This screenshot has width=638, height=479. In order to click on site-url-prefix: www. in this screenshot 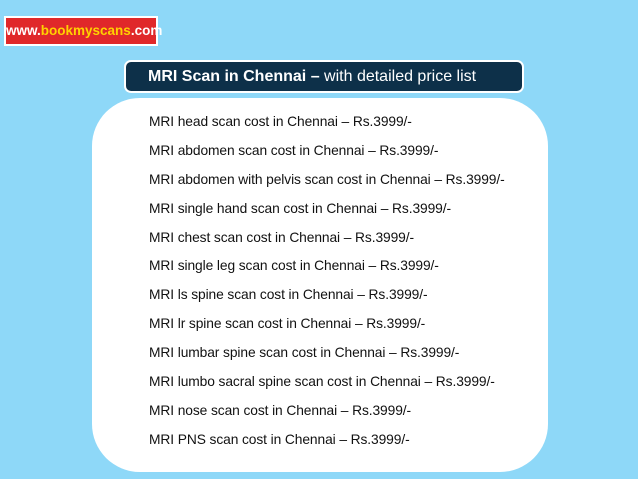, I will do `click(23, 30)`.